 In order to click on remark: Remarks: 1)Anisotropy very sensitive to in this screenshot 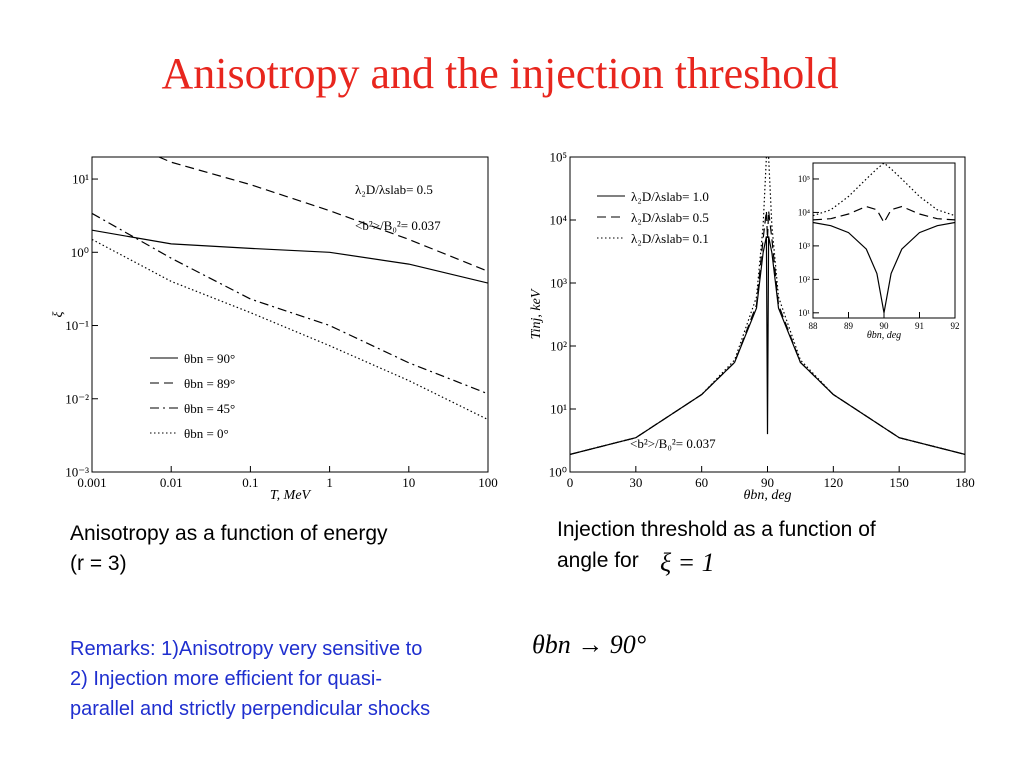, I will do `click(246, 649)`.